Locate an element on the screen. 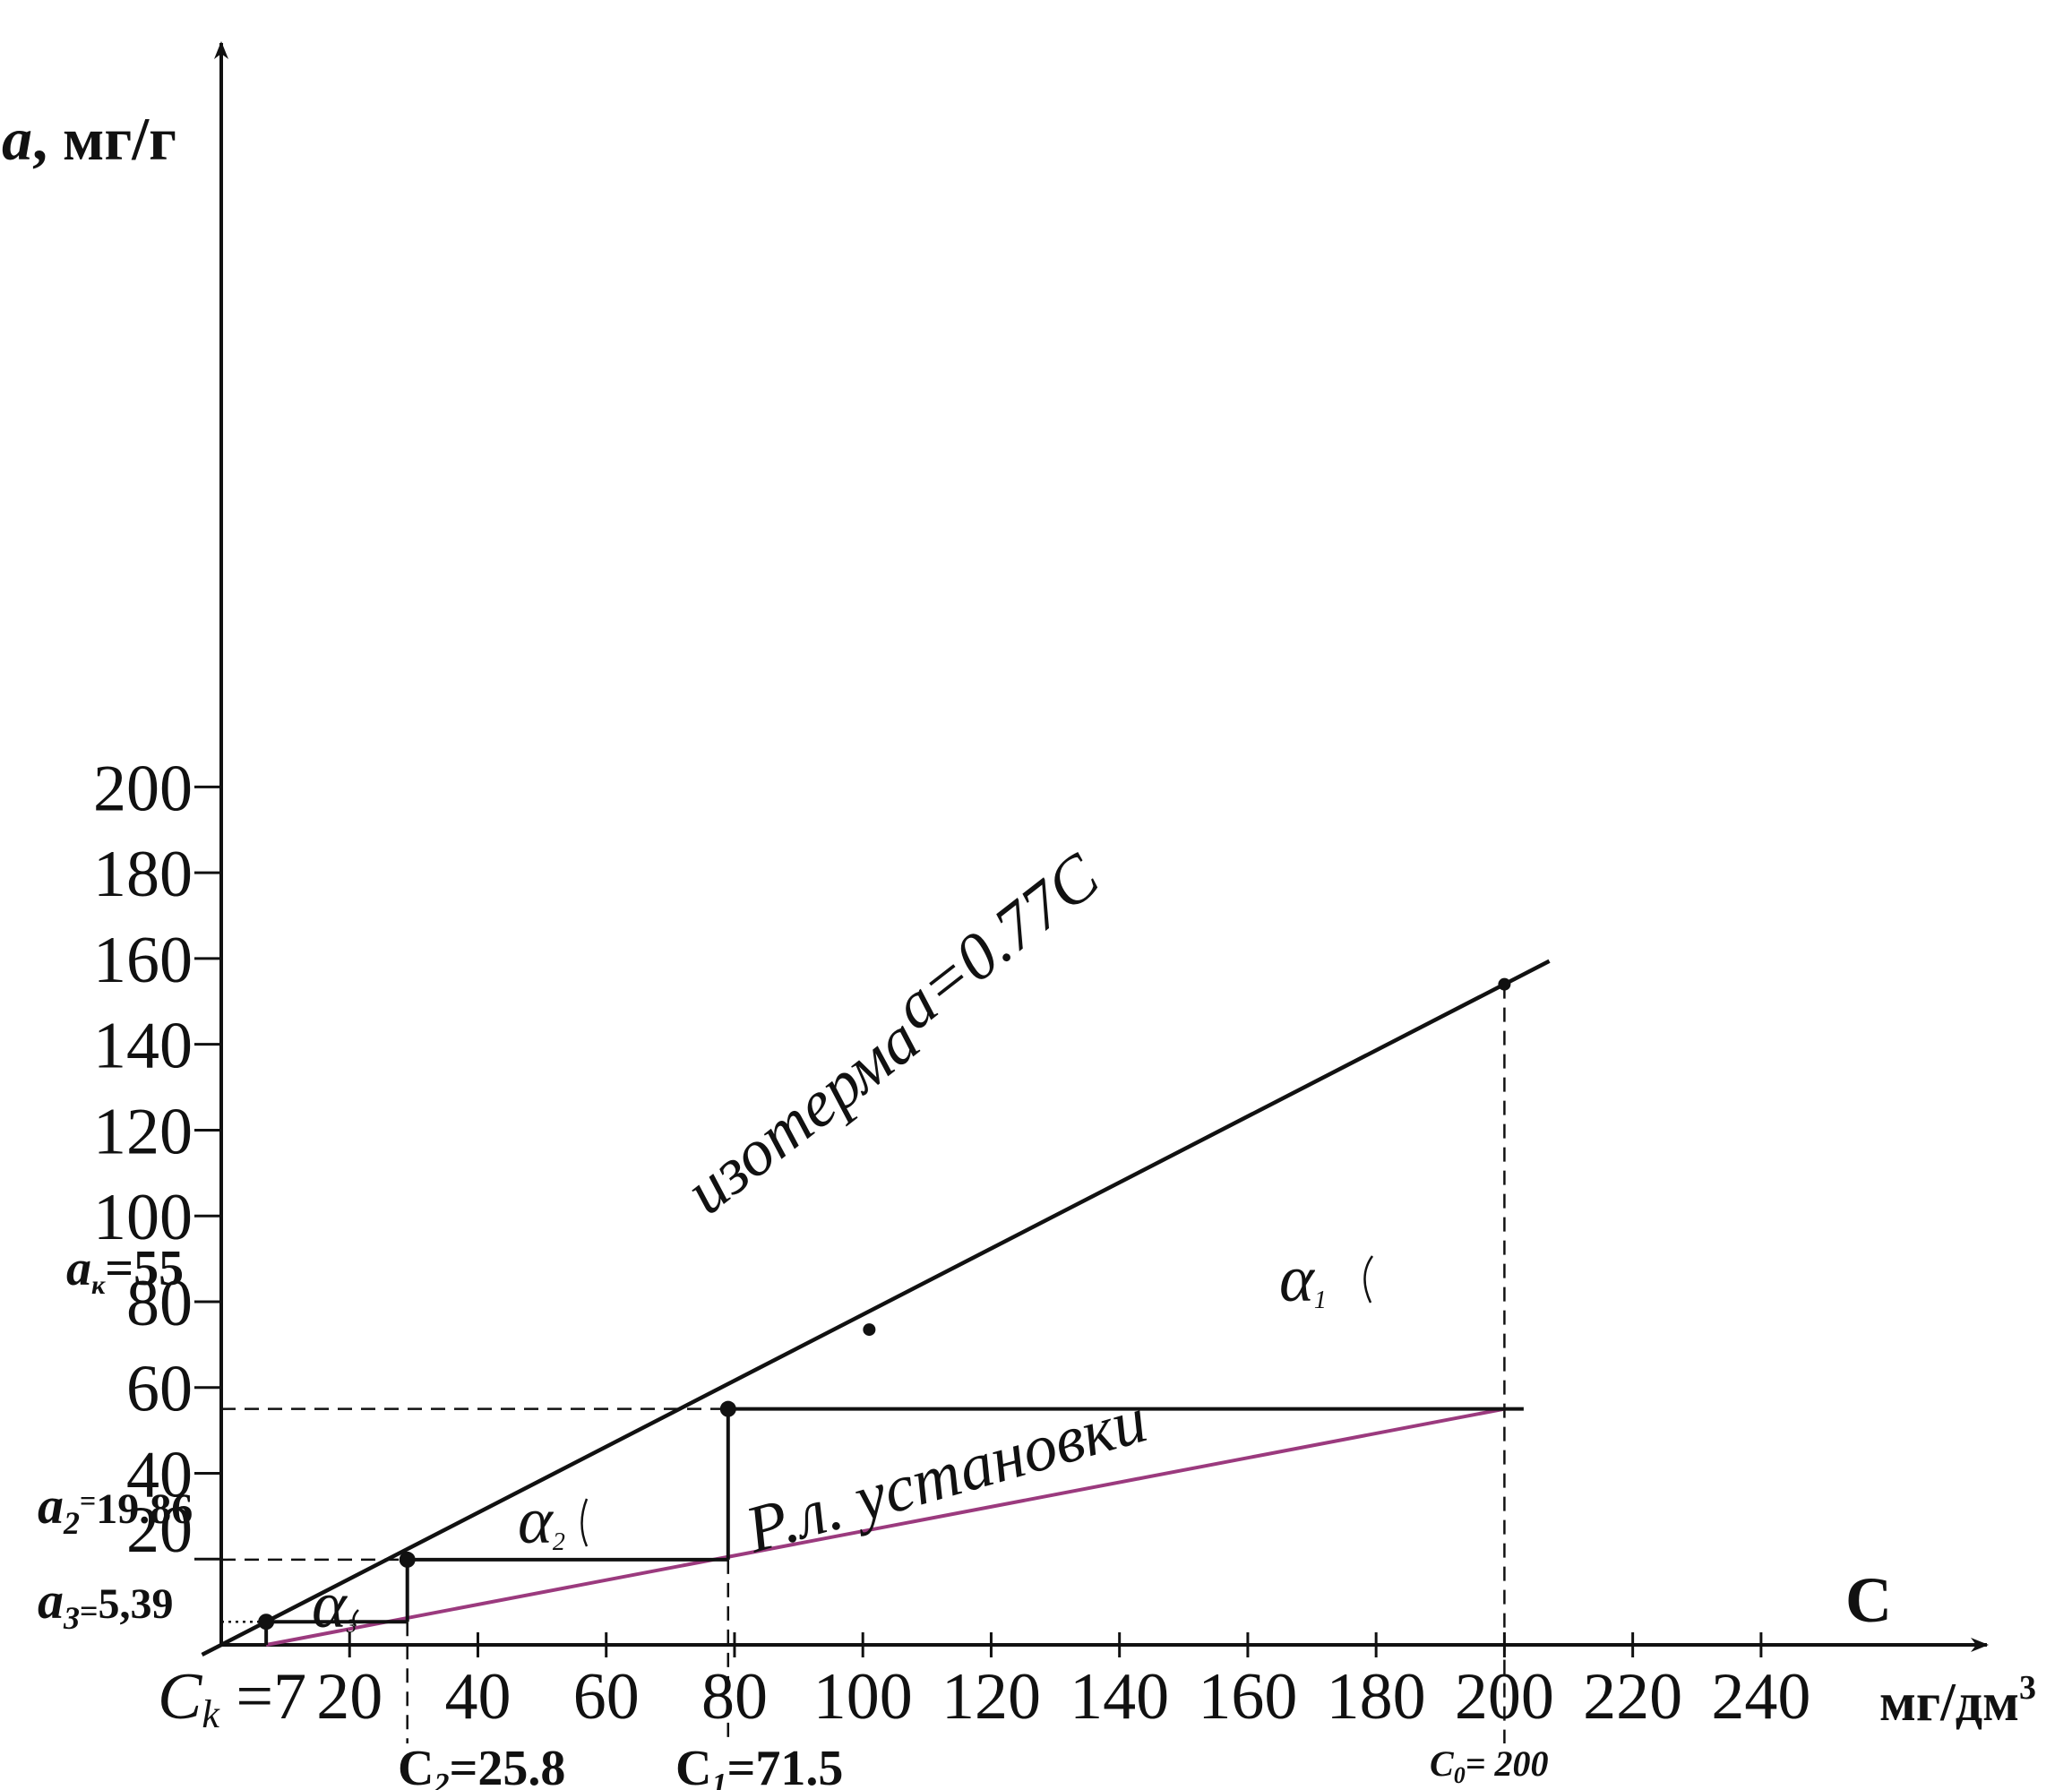 The height and width of the screenshot is (1790, 2072). alpha1-arc is located at coordinates (1369, 1279).